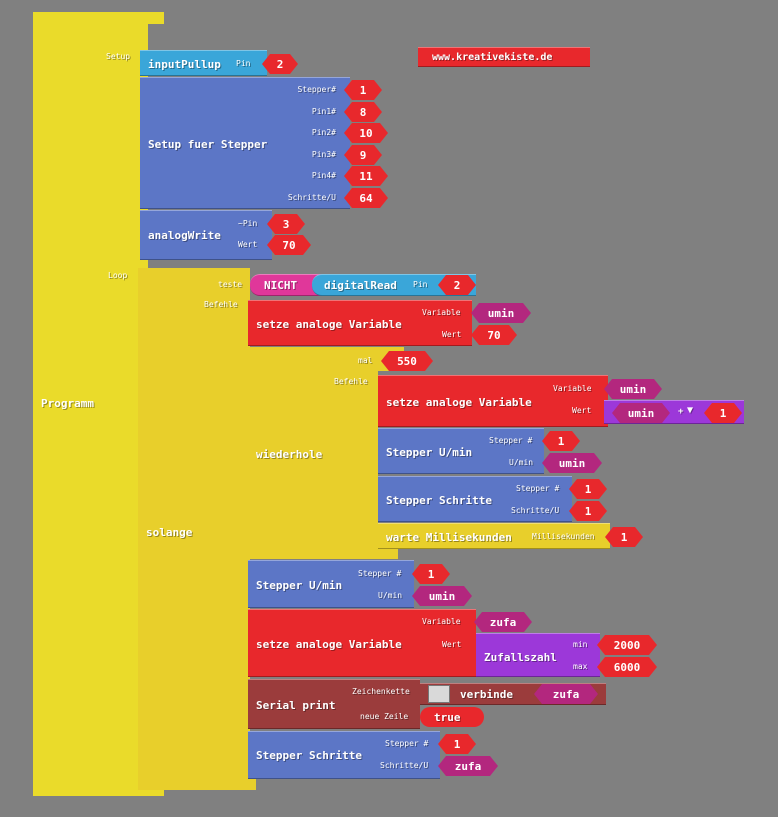  Describe the element at coordinates (723, 413) in the screenshot. I see `math-expression-value: 1` at that location.